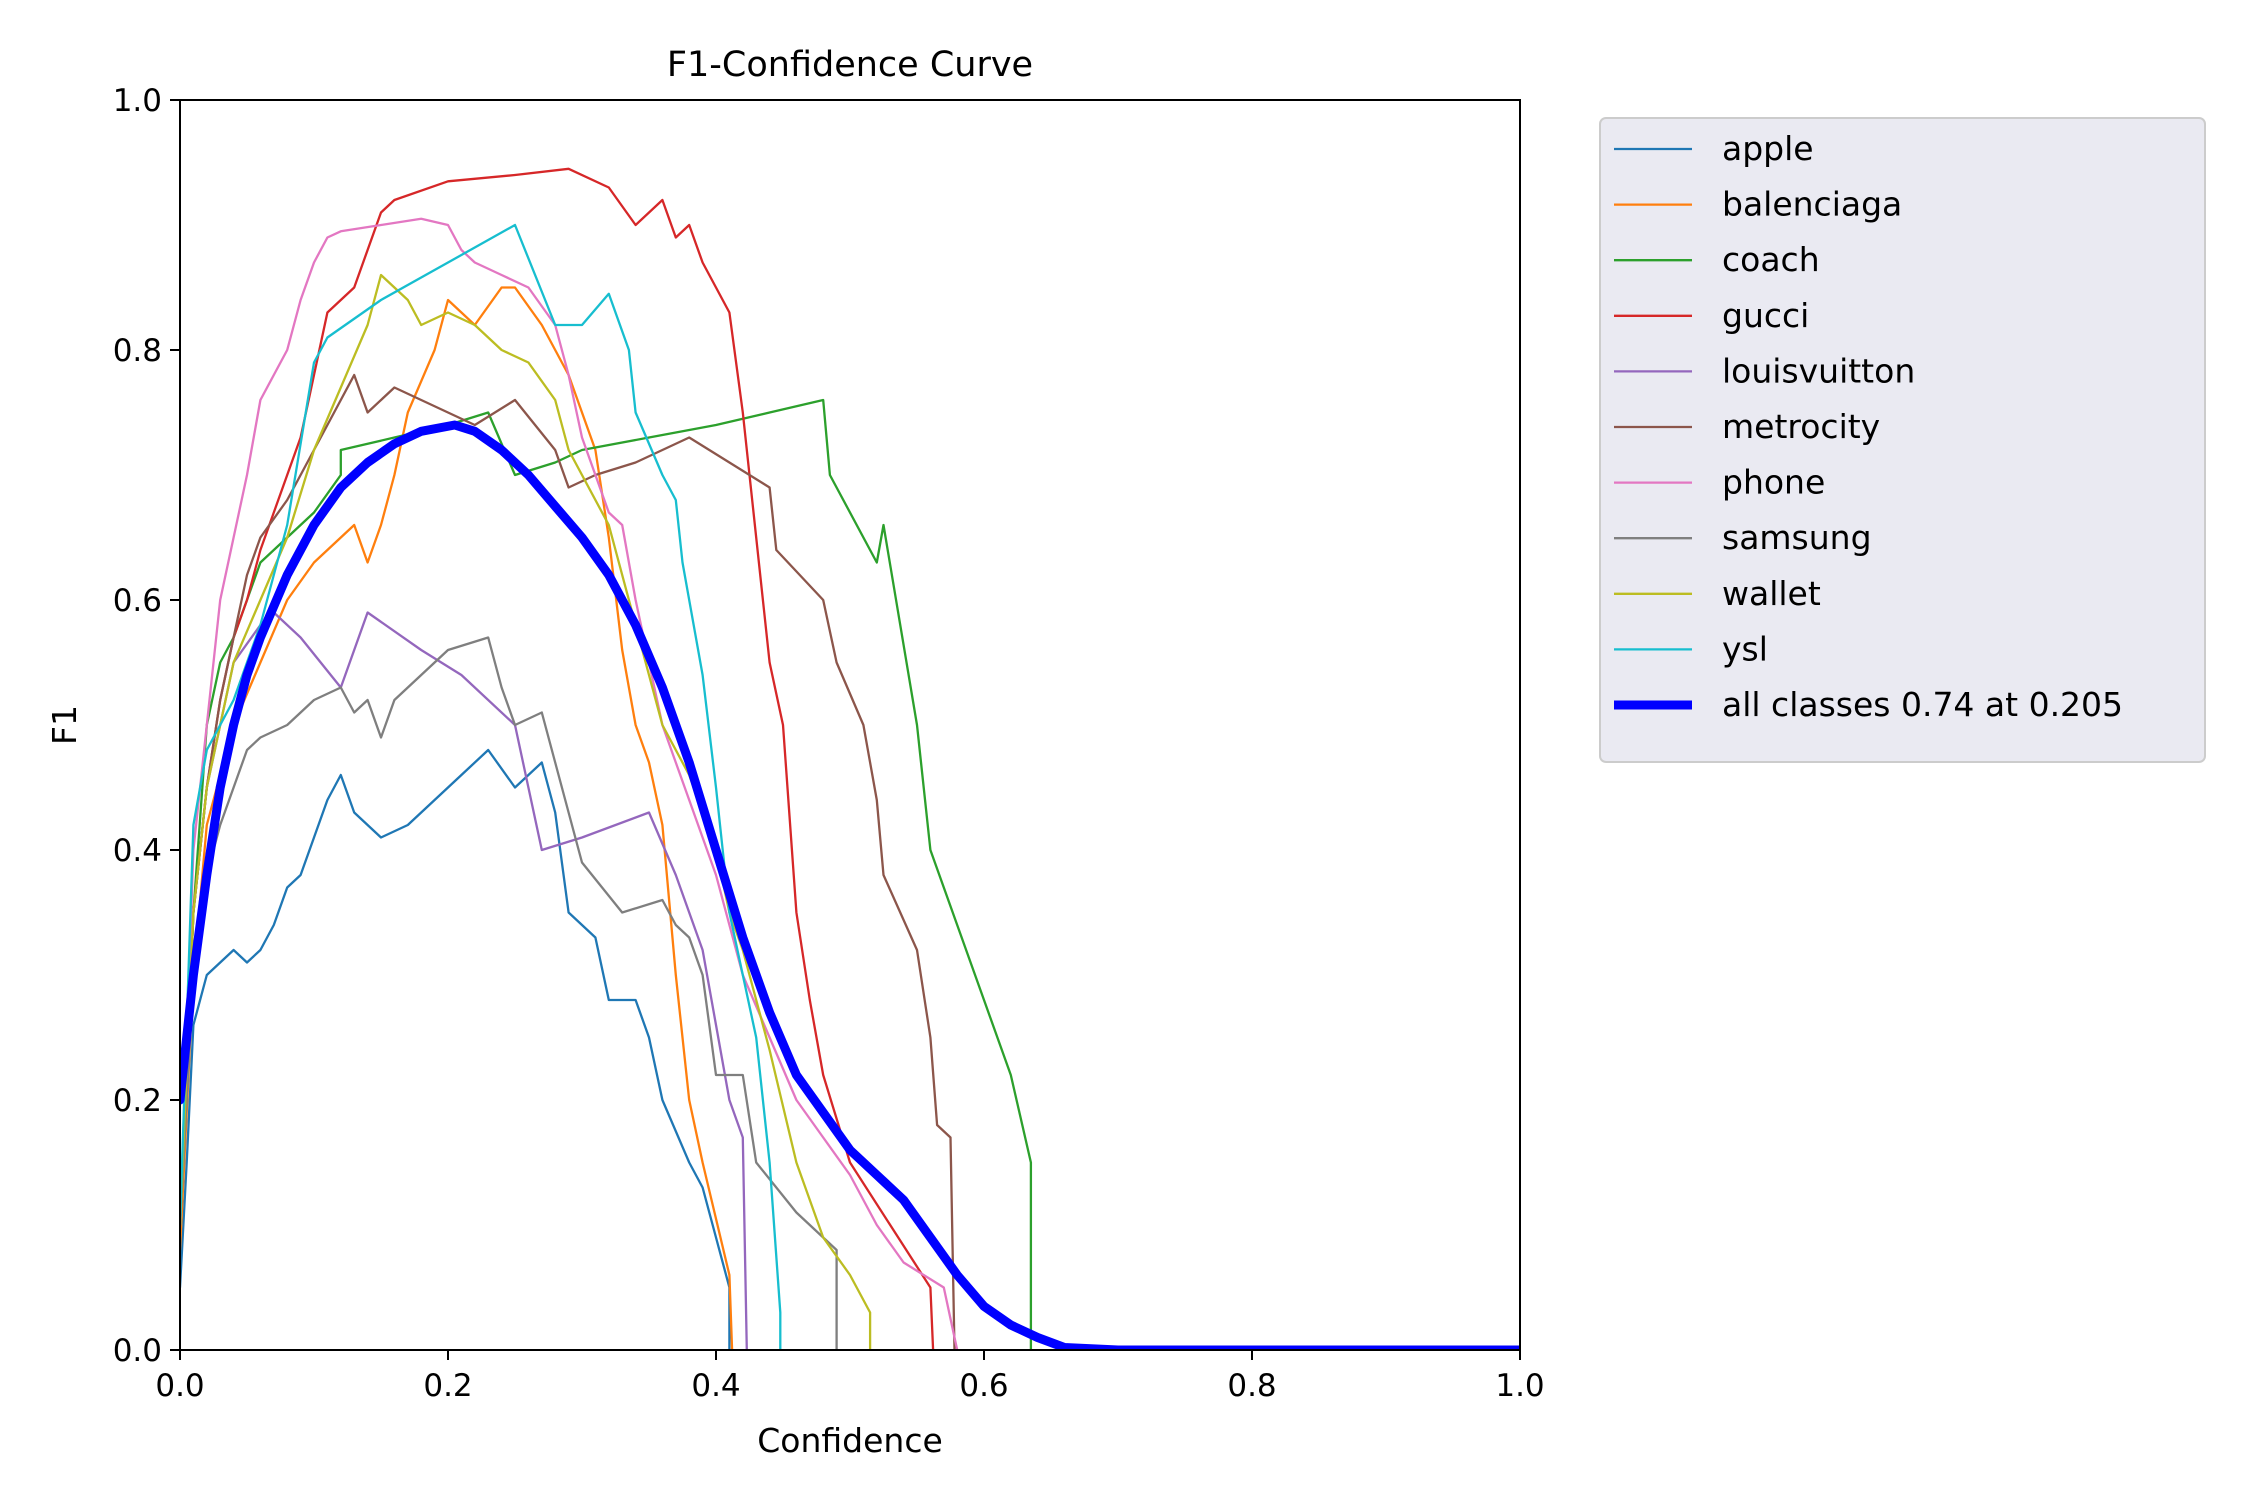 The image size is (2250, 1500). What do you see at coordinates (137, 351) in the screenshot?
I see `y-tick-label: 0.8` at bounding box center [137, 351].